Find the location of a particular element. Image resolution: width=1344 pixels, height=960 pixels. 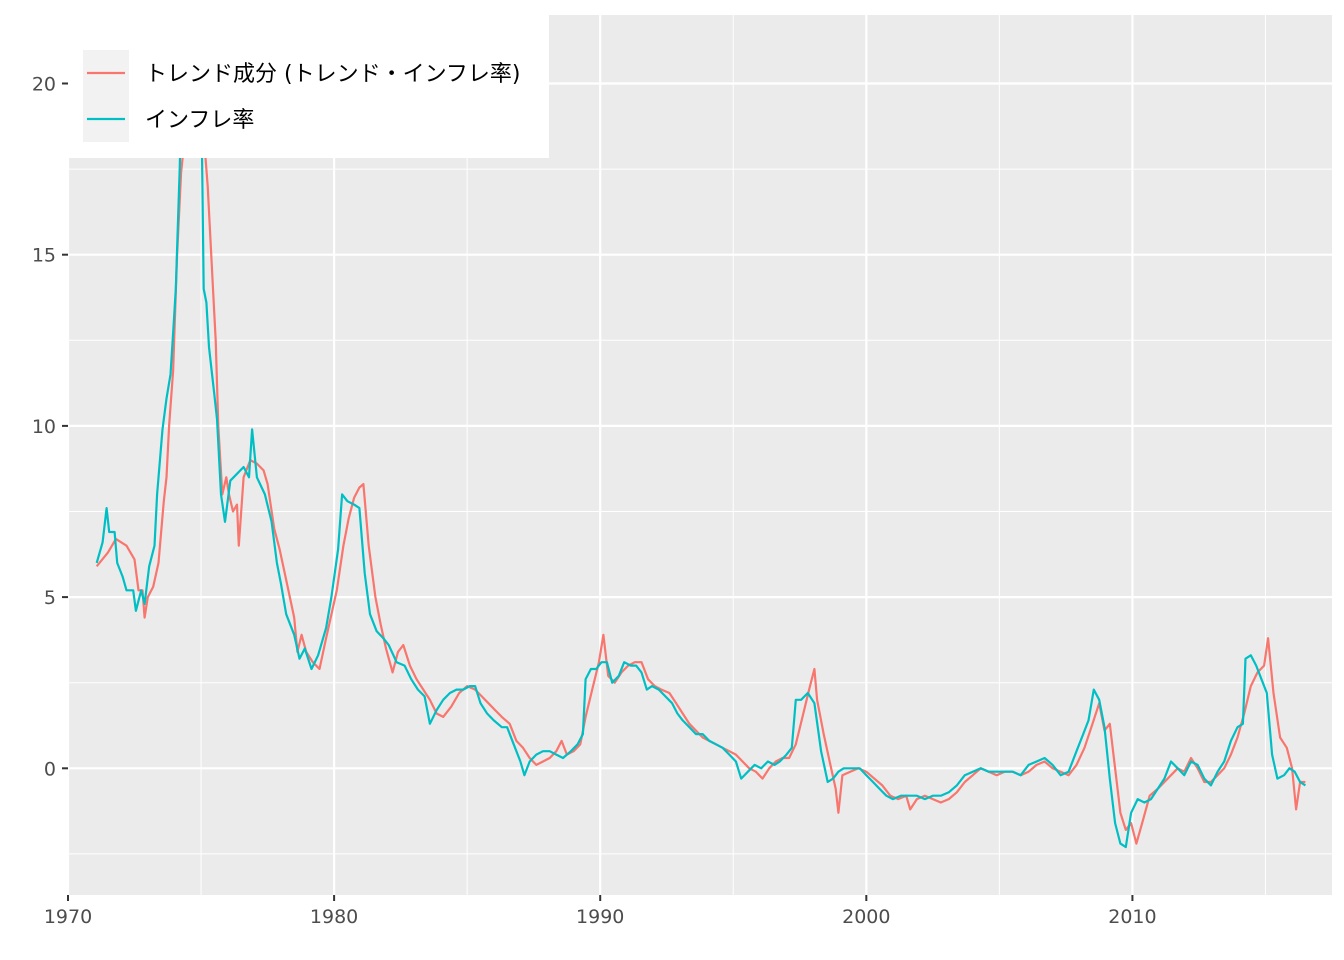

legend-background is located at coordinates (308, 86).